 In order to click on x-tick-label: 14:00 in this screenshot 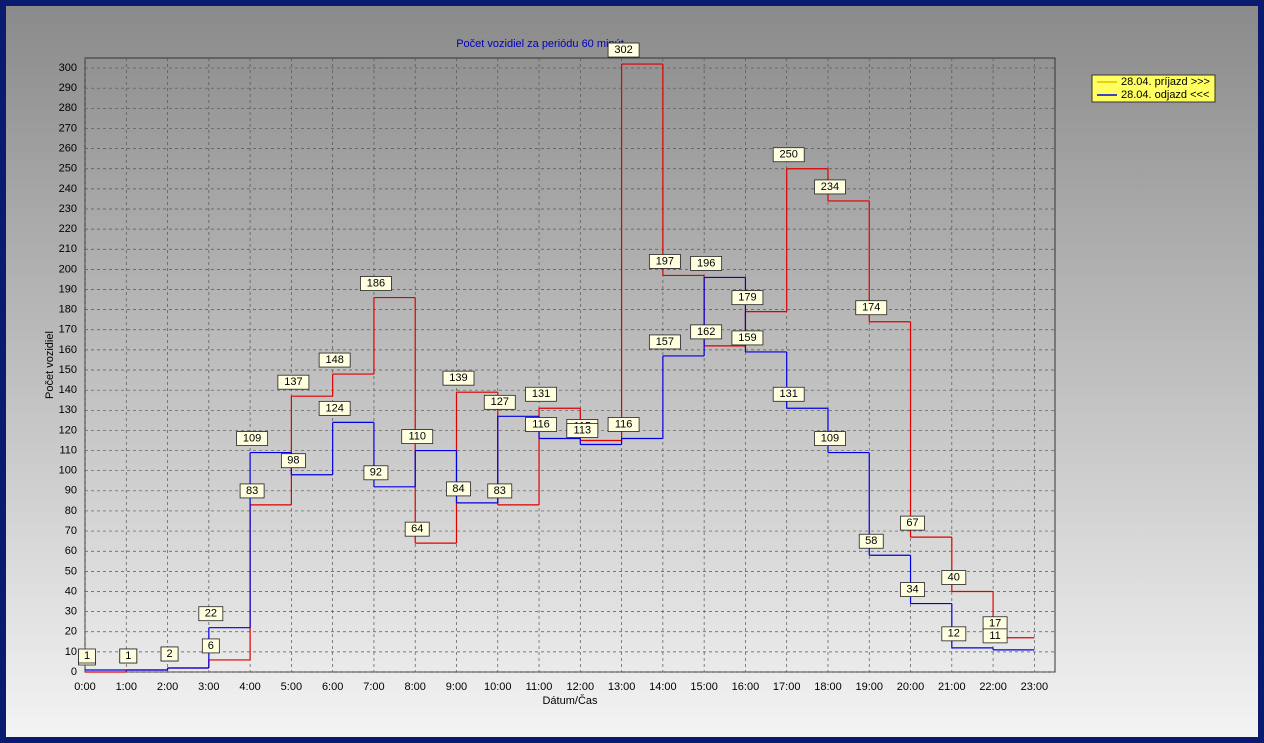, I will do `click(663, 687)`.